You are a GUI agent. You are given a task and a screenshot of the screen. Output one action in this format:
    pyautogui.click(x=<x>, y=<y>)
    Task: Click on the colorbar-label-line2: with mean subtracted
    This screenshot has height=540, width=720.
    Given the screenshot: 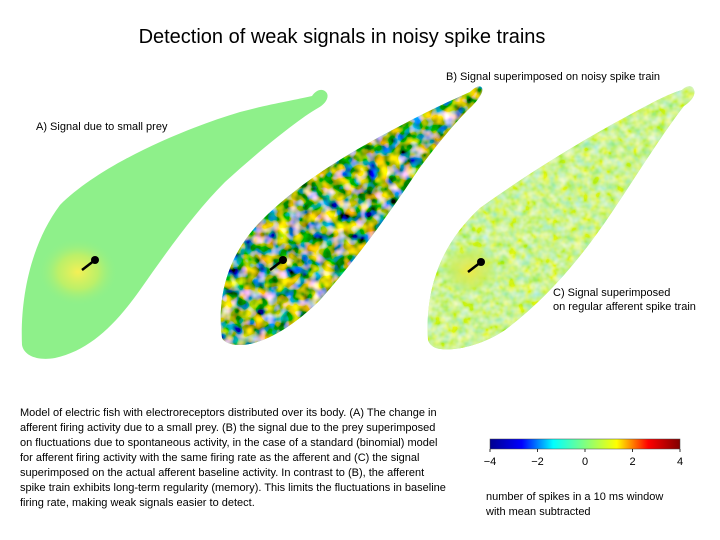 What is the action you would take?
    pyautogui.click(x=538, y=512)
    